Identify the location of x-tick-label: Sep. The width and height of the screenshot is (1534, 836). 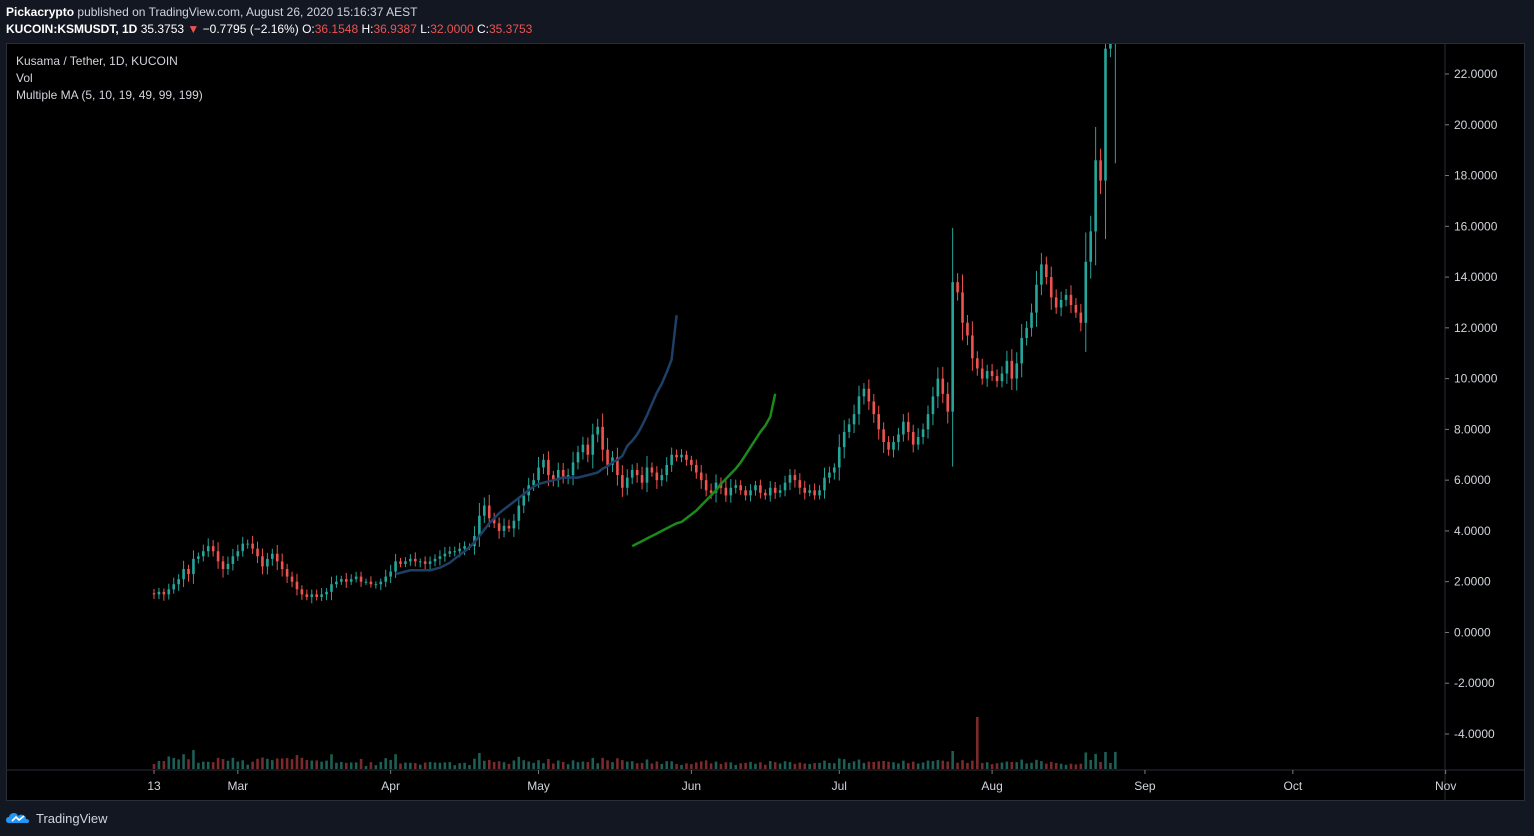
(1145, 786).